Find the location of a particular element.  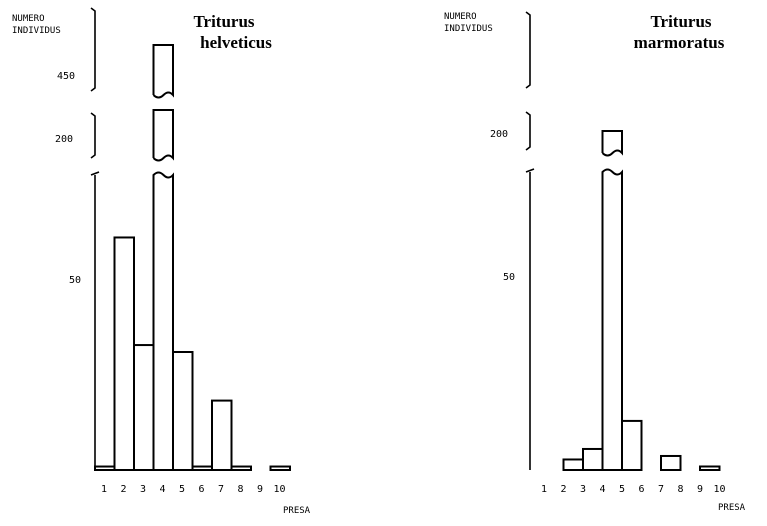

bars is located at coordinates (641, 301).